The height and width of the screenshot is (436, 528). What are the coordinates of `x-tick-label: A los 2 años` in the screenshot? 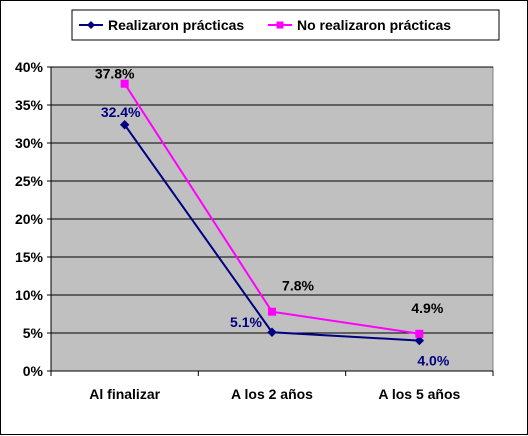 It's located at (272, 394).